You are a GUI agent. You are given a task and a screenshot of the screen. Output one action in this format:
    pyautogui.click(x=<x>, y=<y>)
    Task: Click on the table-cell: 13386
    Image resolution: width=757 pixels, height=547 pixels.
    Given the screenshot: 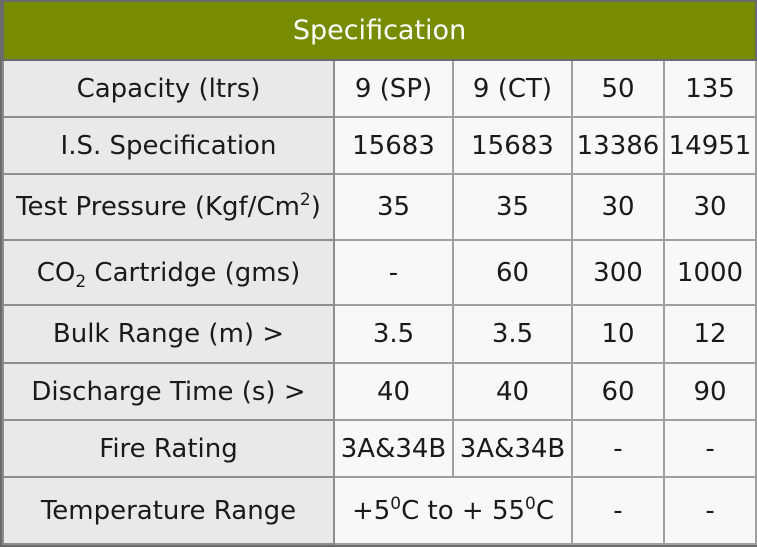 What is the action you would take?
    pyautogui.click(x=618, y=145)
    